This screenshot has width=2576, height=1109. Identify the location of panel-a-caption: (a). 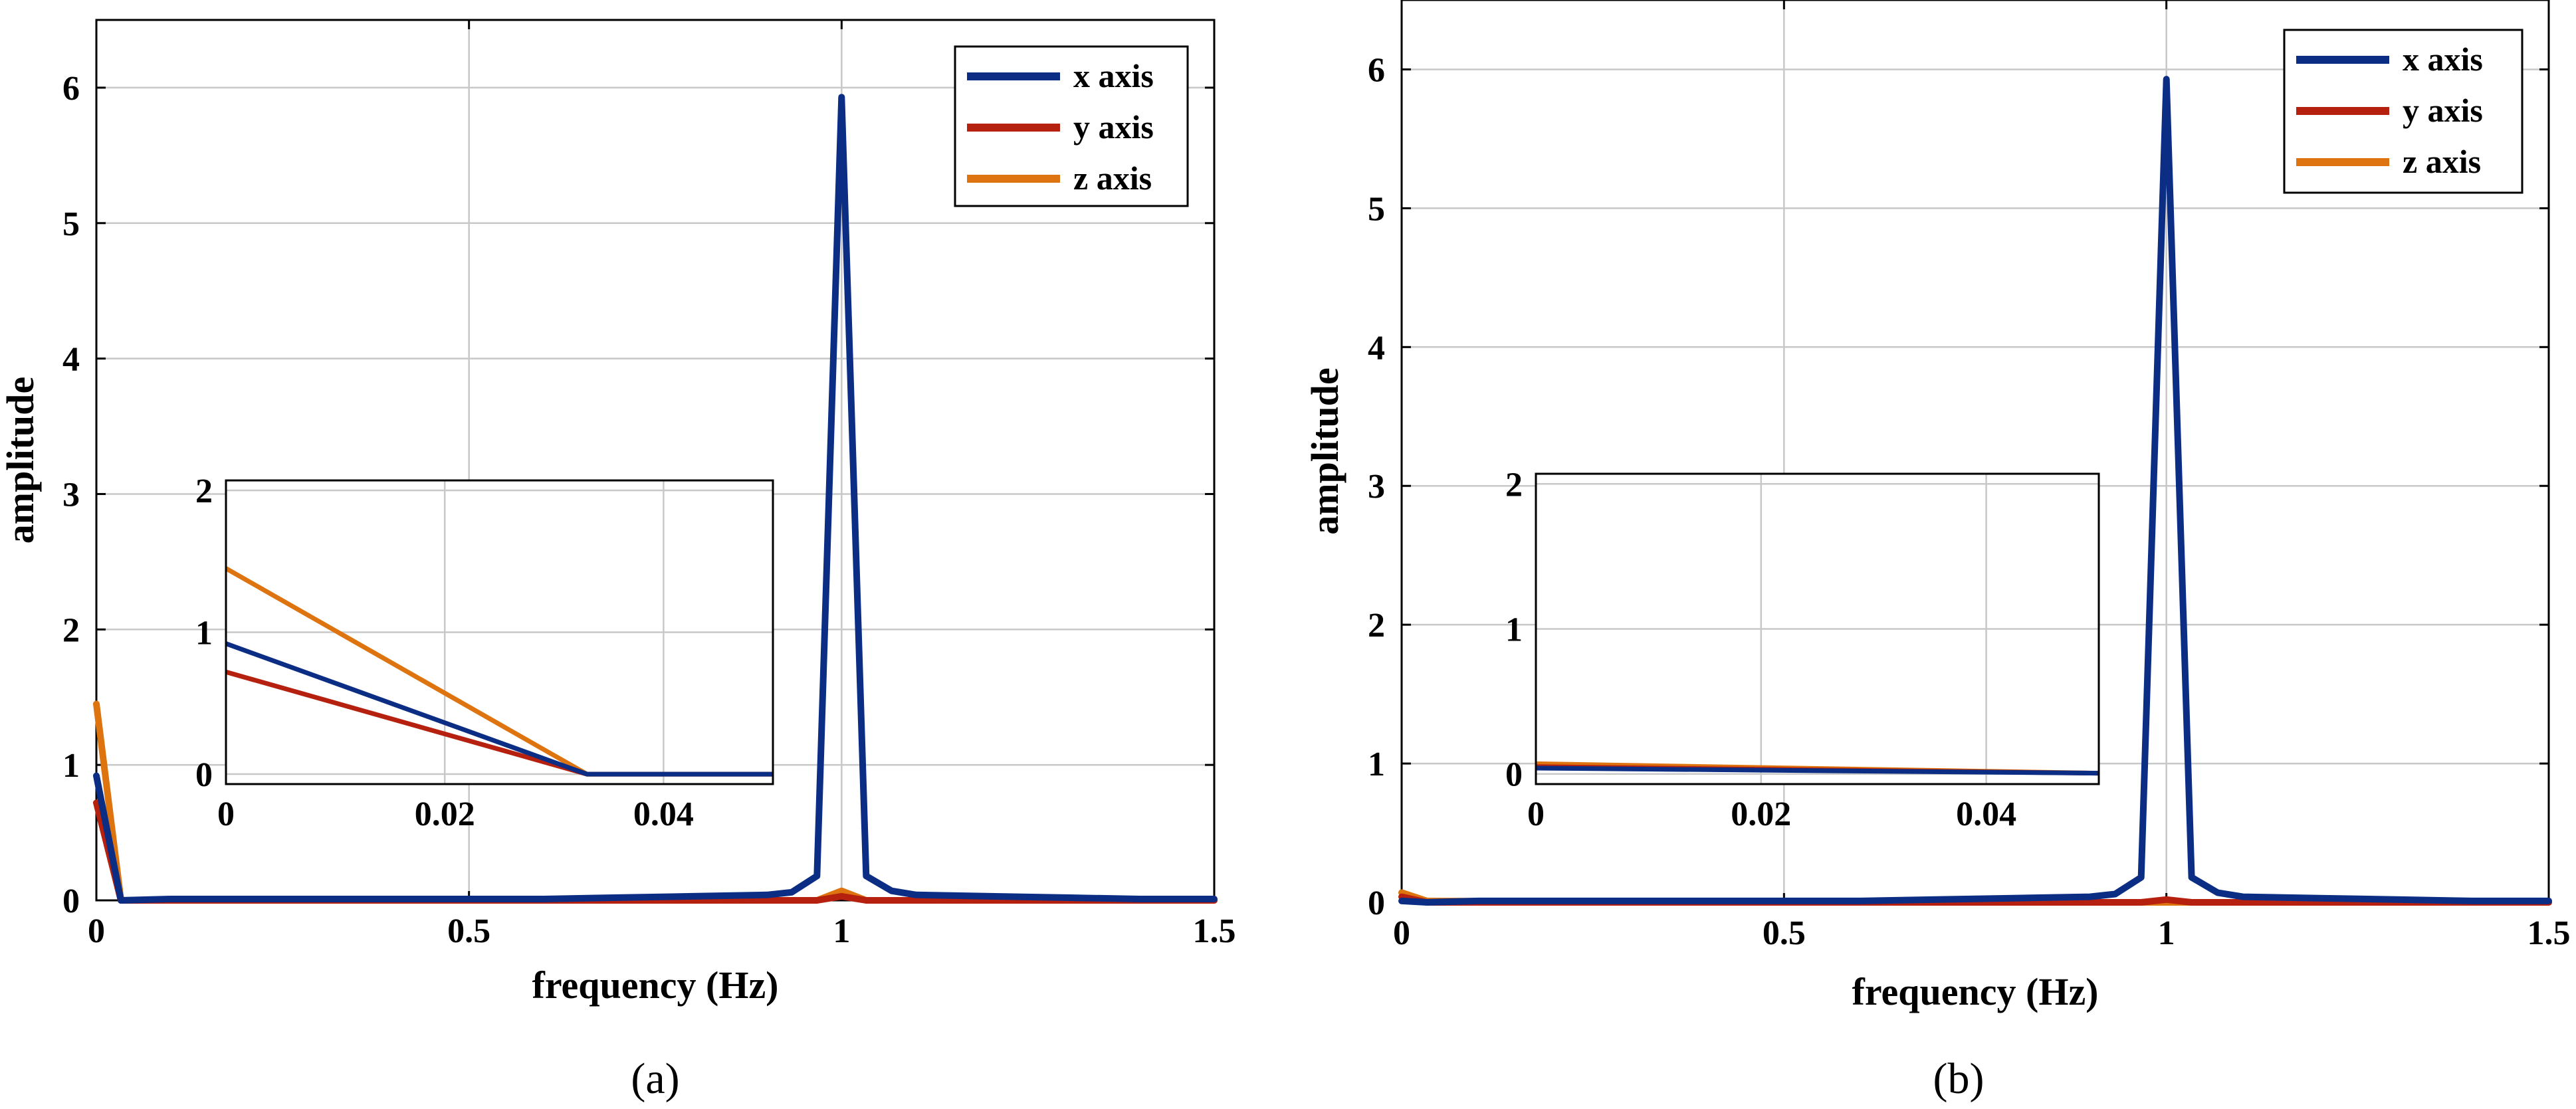
(655, 1079).